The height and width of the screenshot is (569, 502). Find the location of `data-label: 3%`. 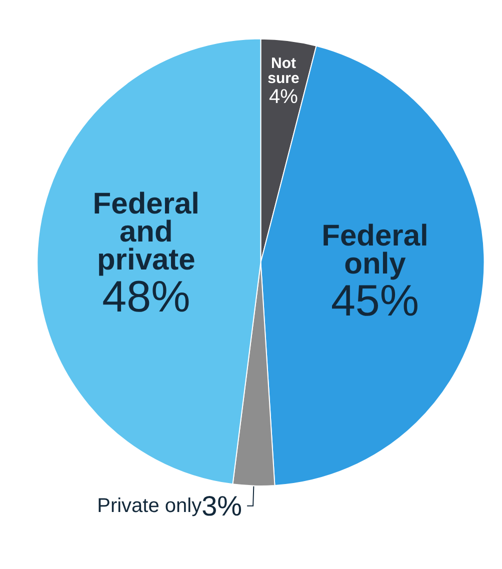

data-label: 3% is located at coordinates (222, 506).